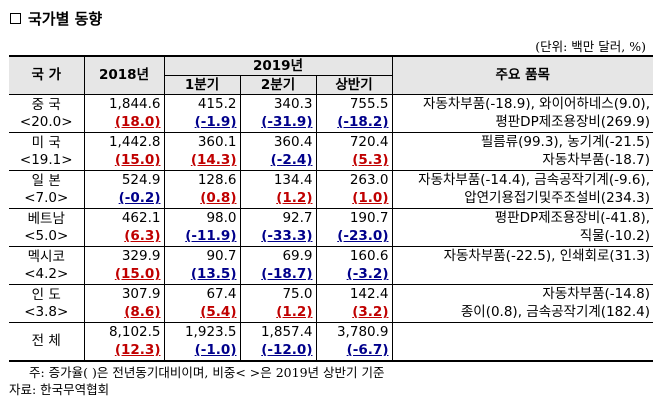 This screenshot has height=407, width=668. What do you see at coordinates (46, 294) in the screenshot?
I see `country-name: 인 도` at bounding box center [46, 294].